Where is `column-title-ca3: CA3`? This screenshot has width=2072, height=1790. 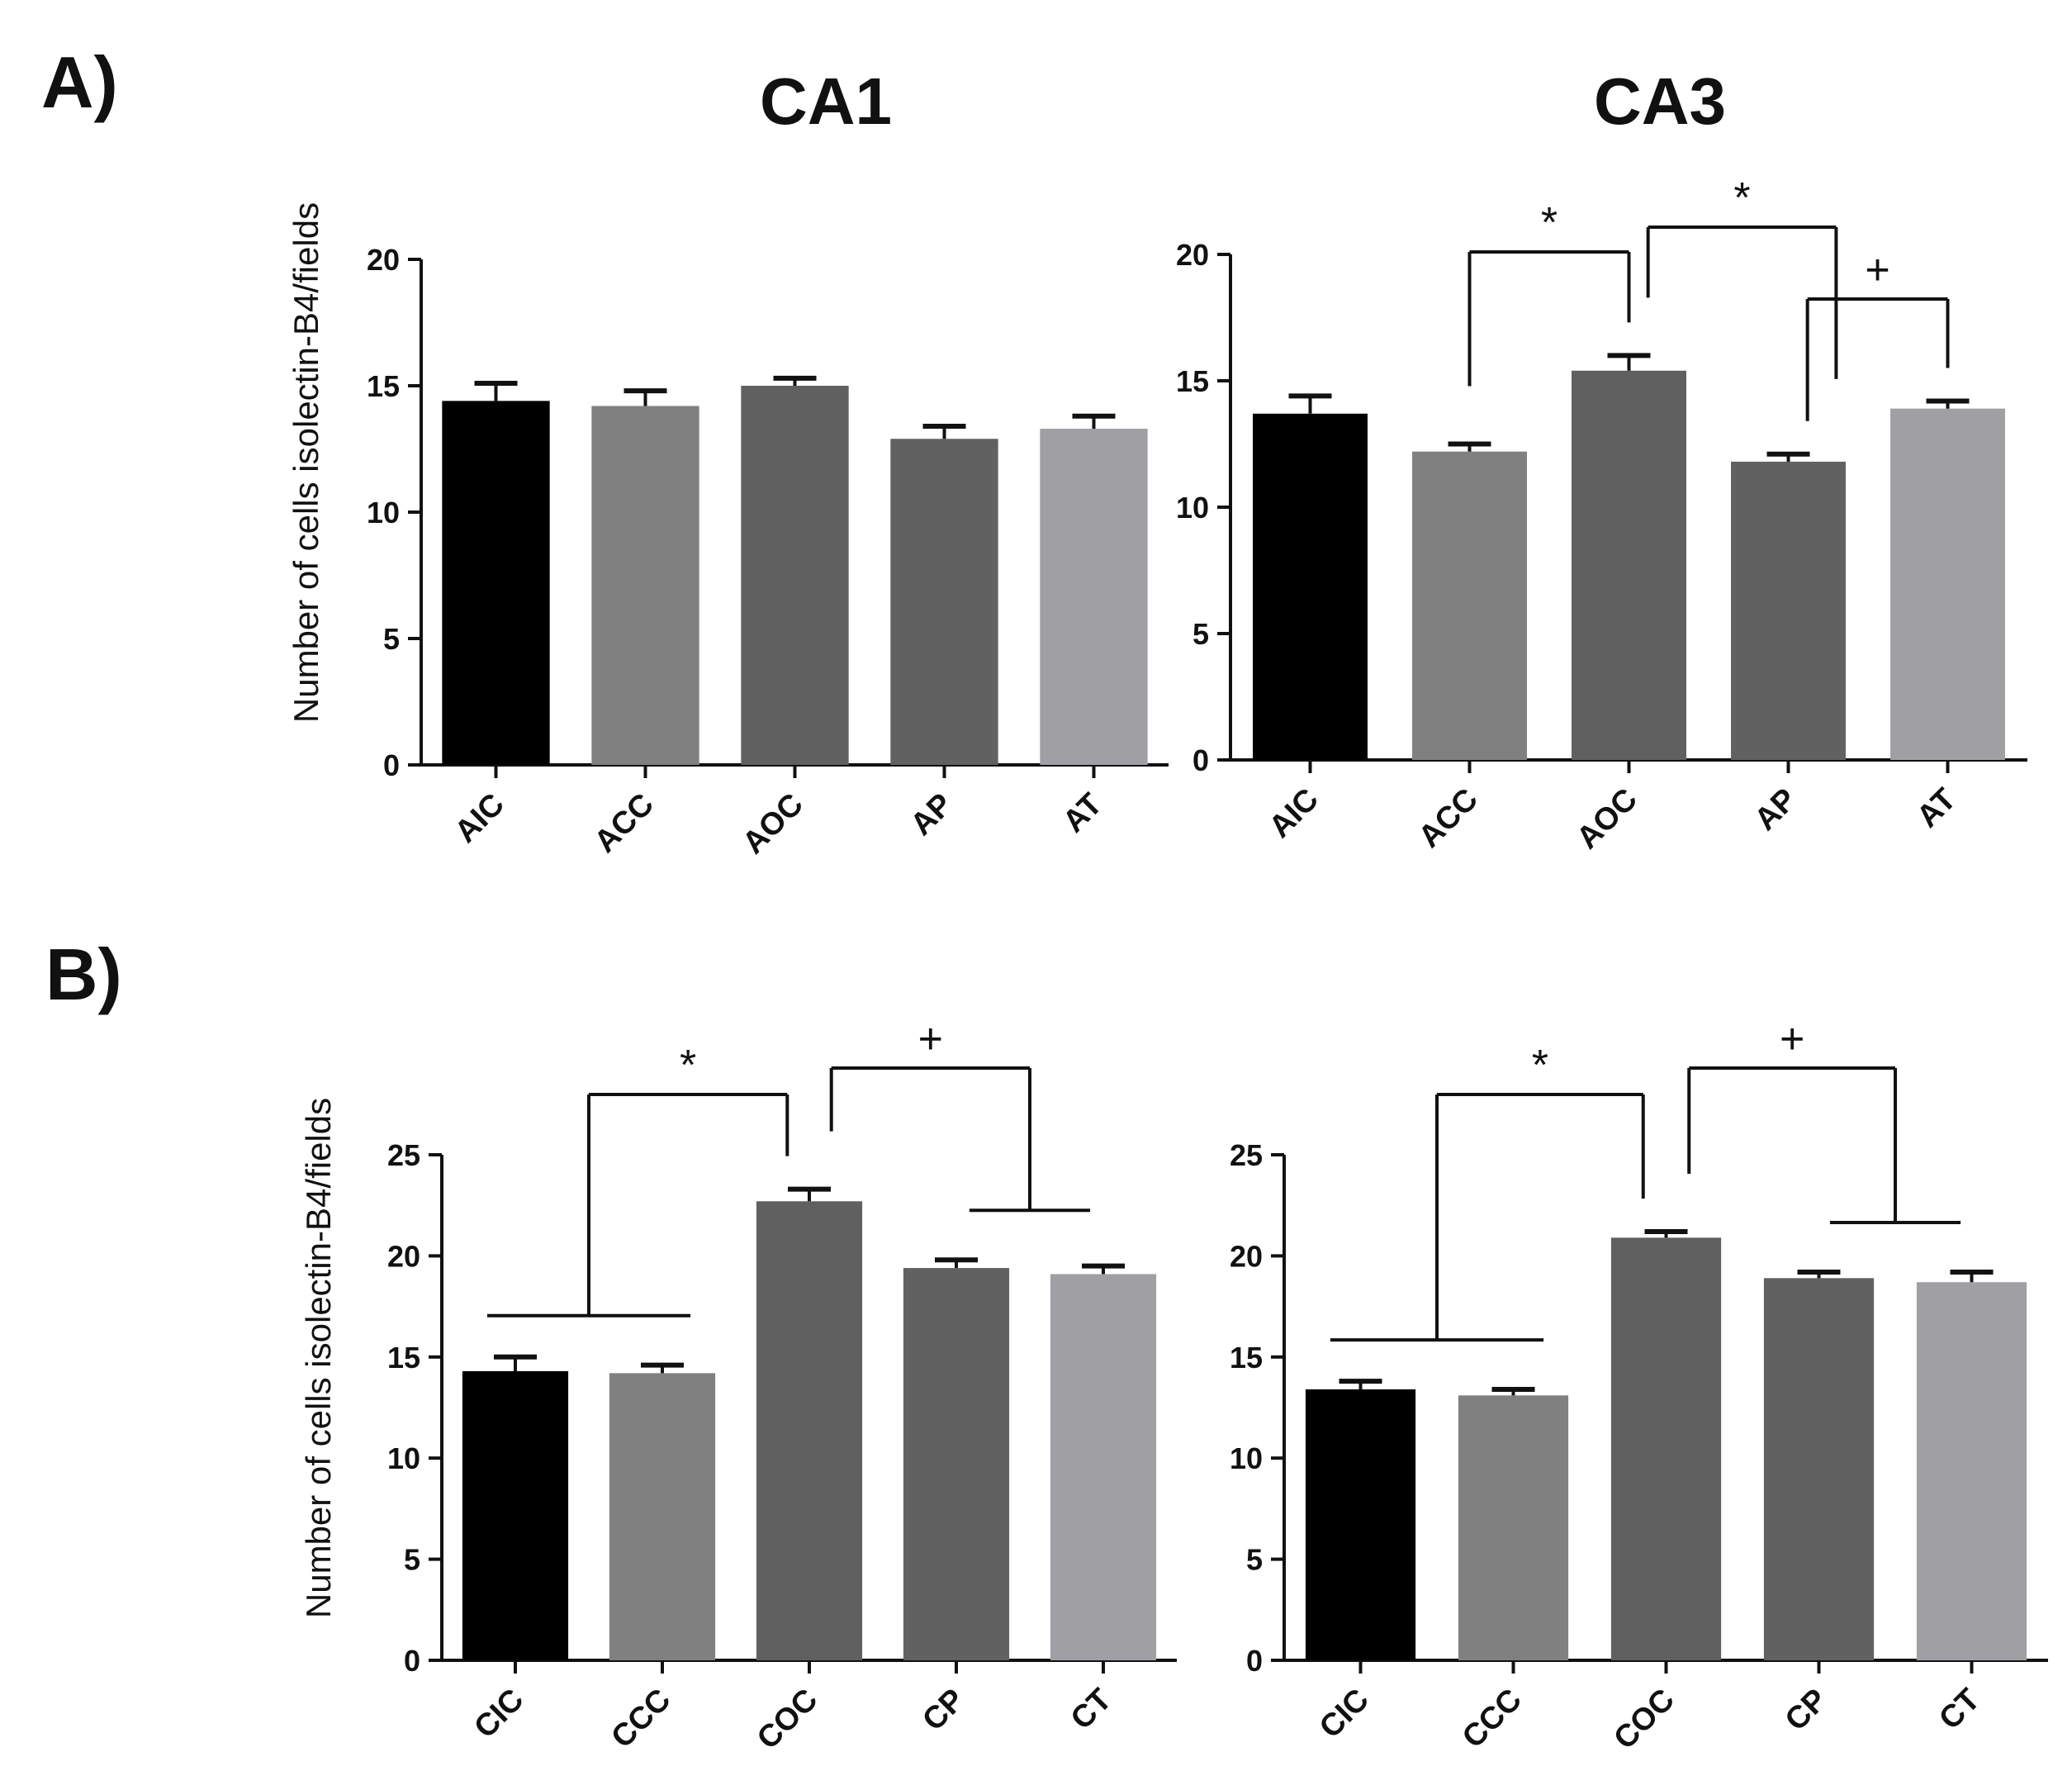 column-title-ca3: CA3 is located at coordinates (1660, 101).